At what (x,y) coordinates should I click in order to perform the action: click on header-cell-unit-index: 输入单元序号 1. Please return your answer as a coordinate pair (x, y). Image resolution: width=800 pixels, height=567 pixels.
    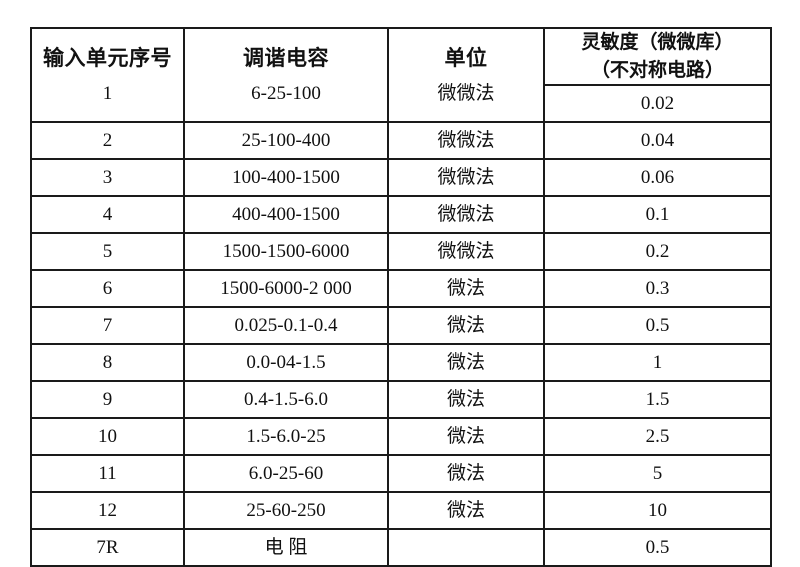
    Looking at the image, I should click on (107, 75).